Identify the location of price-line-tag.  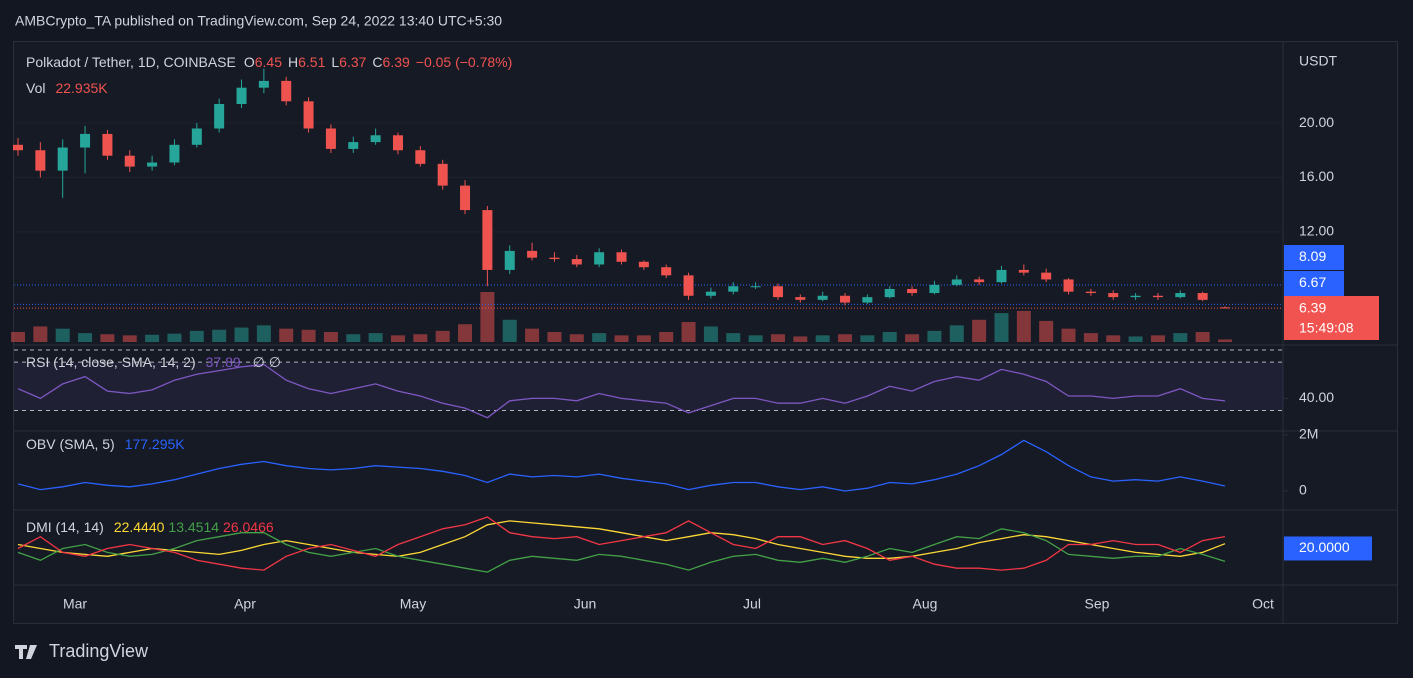
(1314, 283).